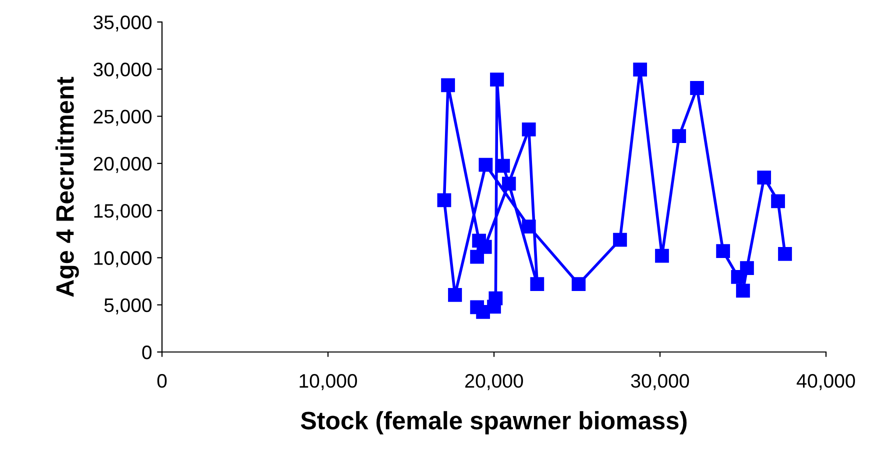 Image resolution: width=871 pixels, height=461 pixels. Describe the element at coordinates (67, 186) in the screenshot. I see `y-axis-title: Age 4 Recruitment` at that location.